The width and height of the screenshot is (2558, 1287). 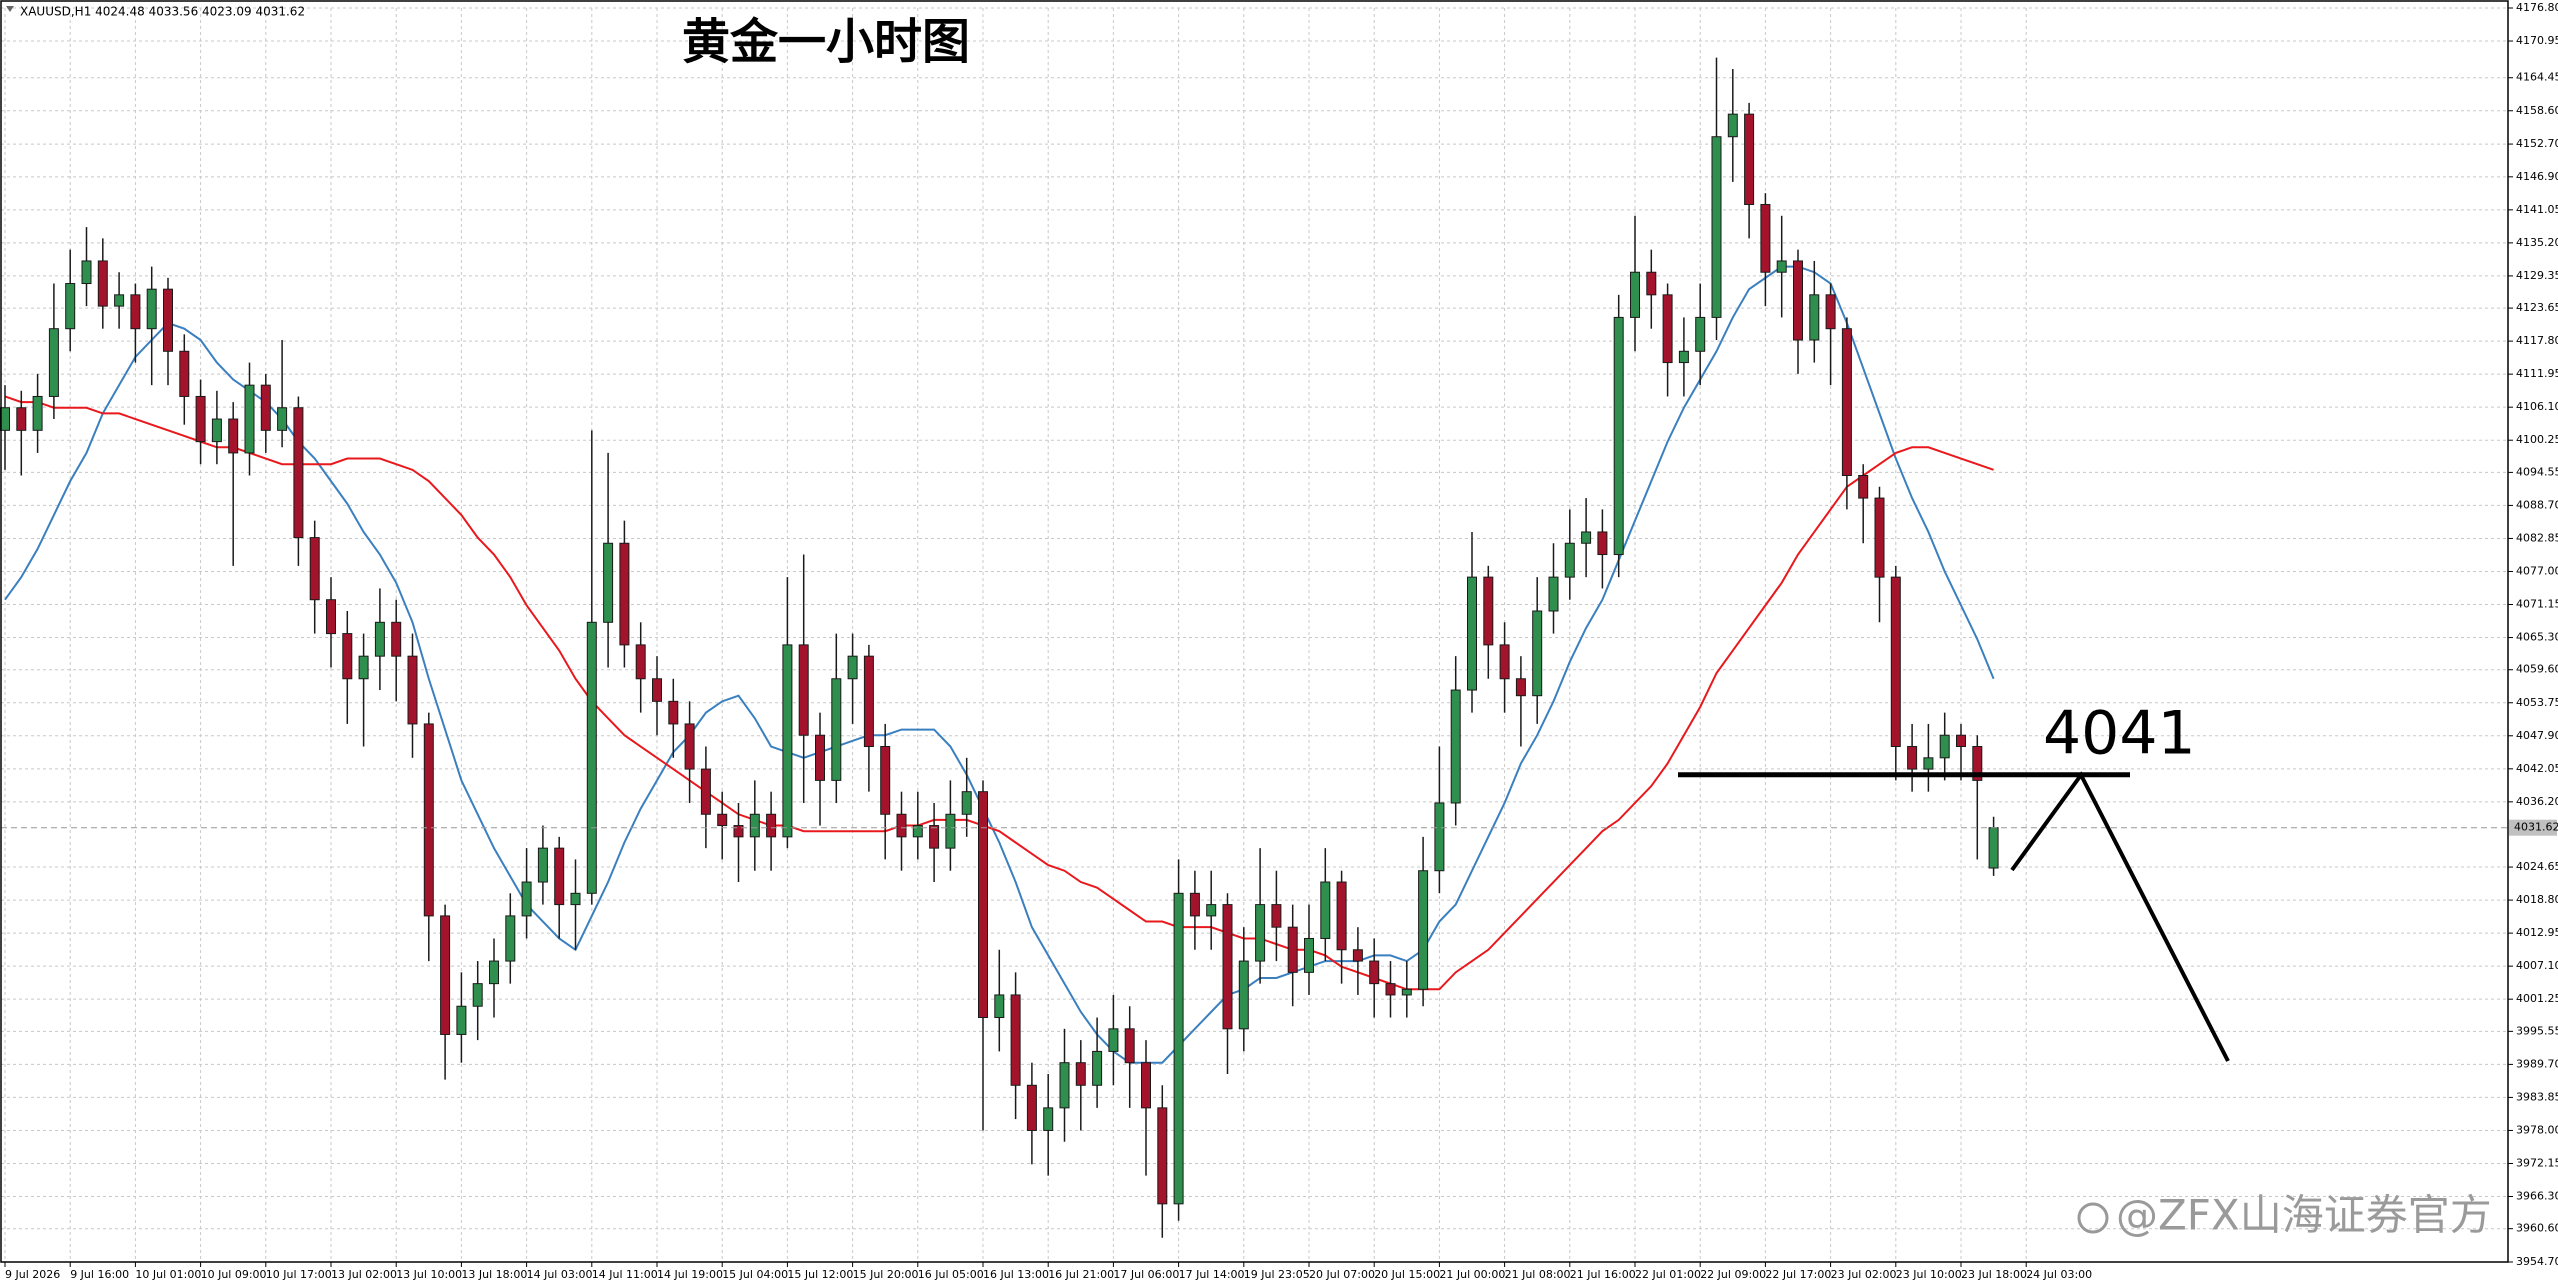 What do you see at coordinates (1798, 1274) in the screenshot?
I see `x-tick-label: 22 Jul 17:00` at bounding box center [1798, 1274].